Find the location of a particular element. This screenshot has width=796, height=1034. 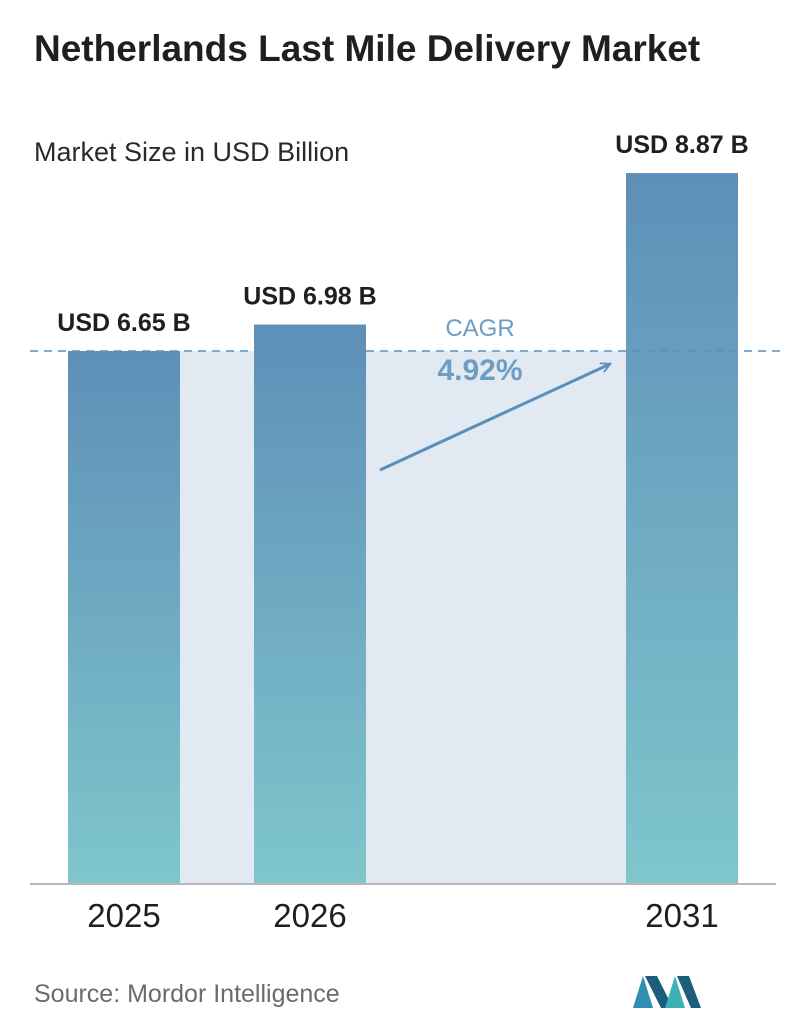

bar-2025 is located at coordinates (124, 617).